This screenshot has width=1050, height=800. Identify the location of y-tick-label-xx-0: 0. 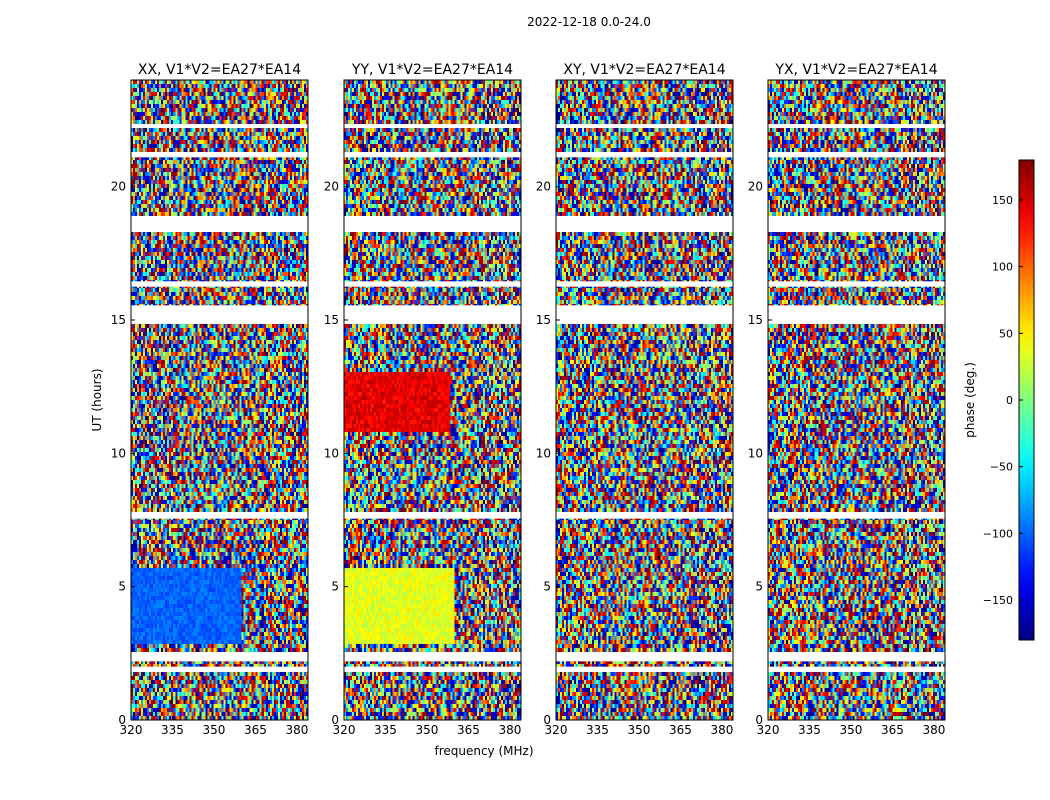
(122, 720).